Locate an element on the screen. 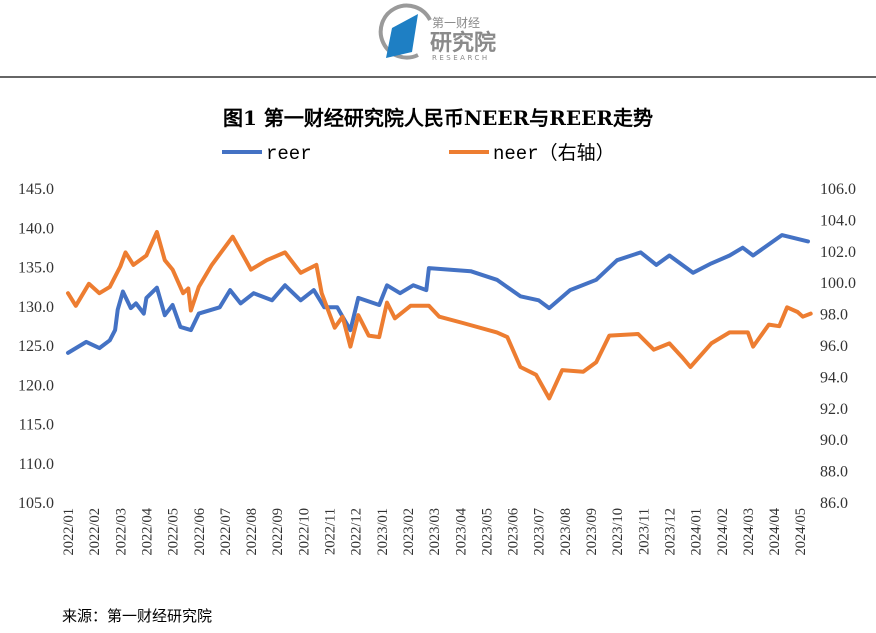  x-tick-label: 2022/11 is located at coordinates (331, 531).